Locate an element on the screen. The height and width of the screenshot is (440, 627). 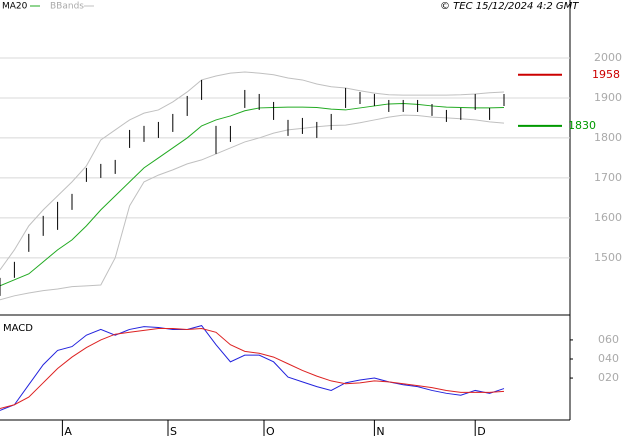
copyright: © TEC 15/12/2024 4:2 GMT is located at coordinates (509, 6).